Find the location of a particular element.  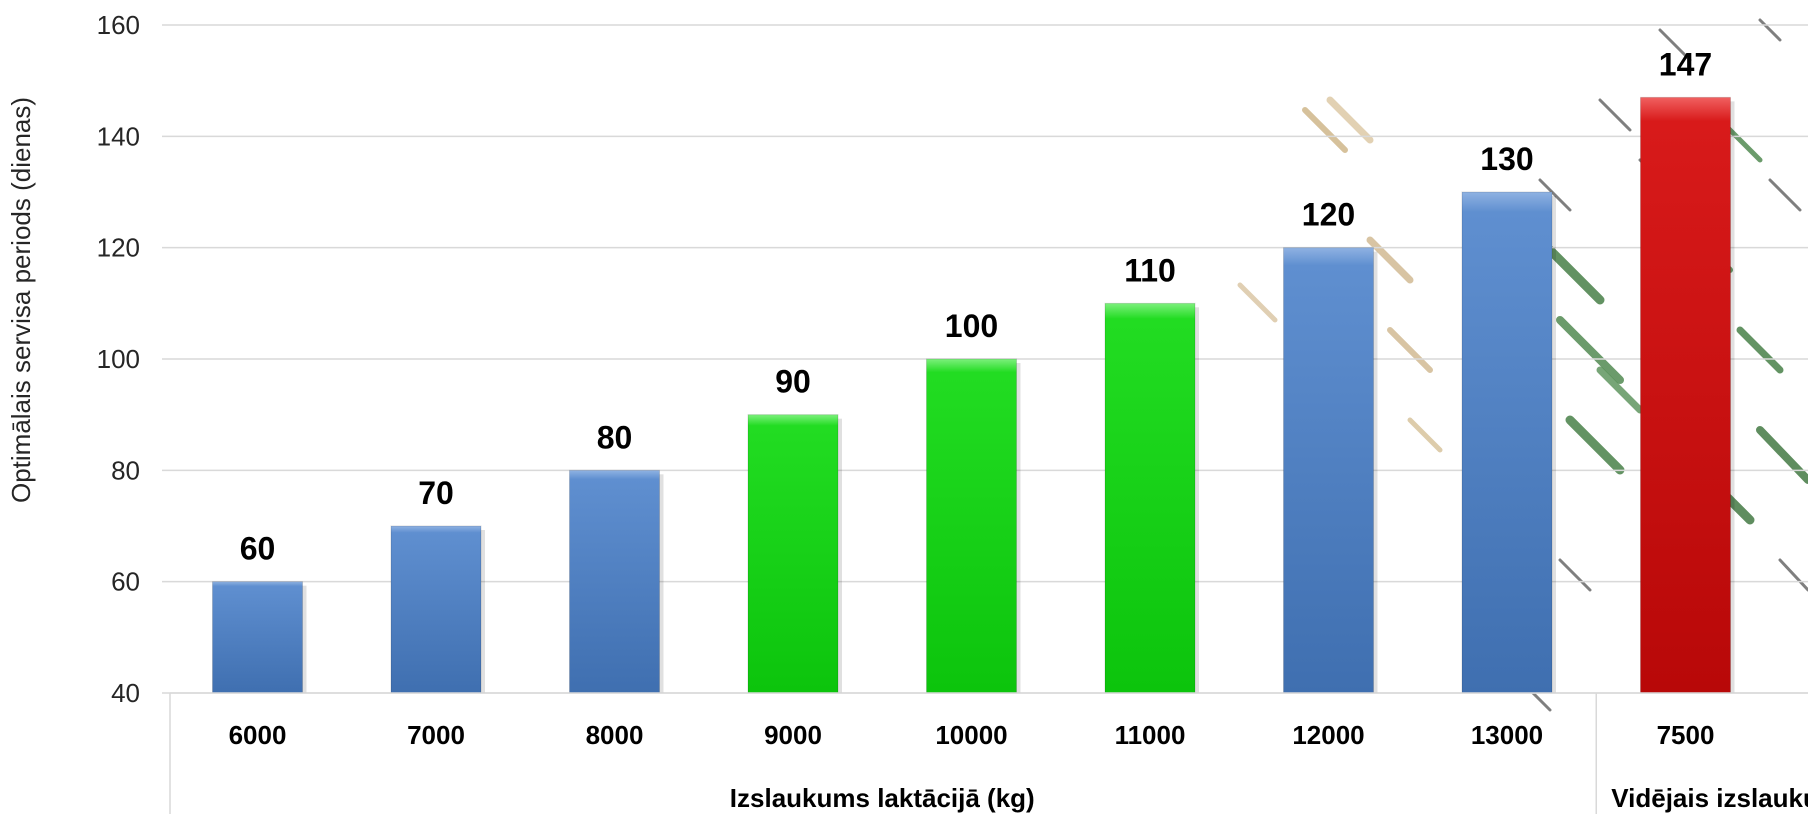

y-tick-label: 100 is located at coordinates (118, 359).